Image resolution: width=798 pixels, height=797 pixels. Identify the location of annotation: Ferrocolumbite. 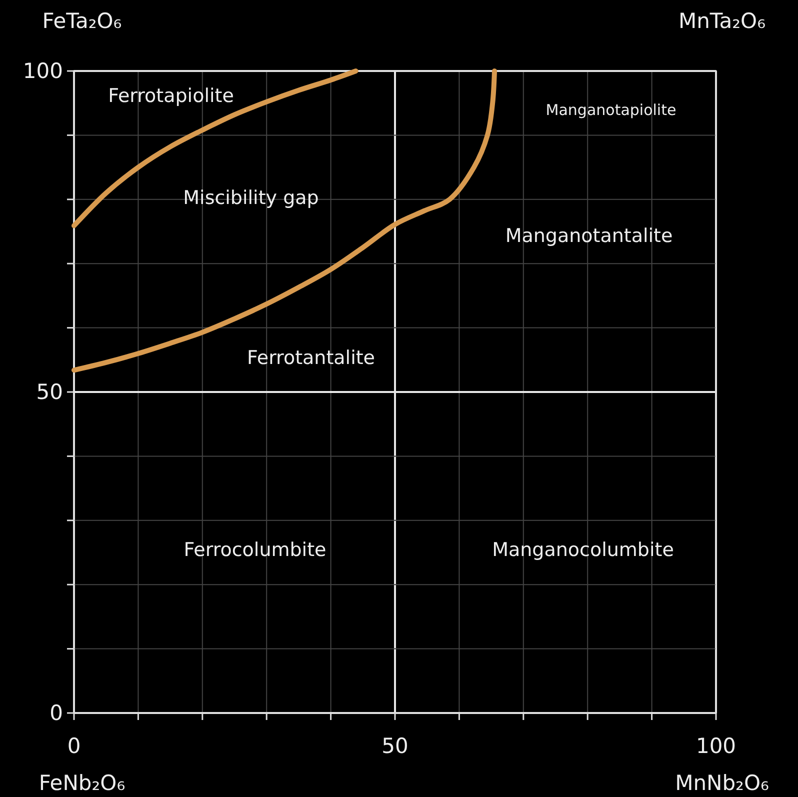
(255, 550).